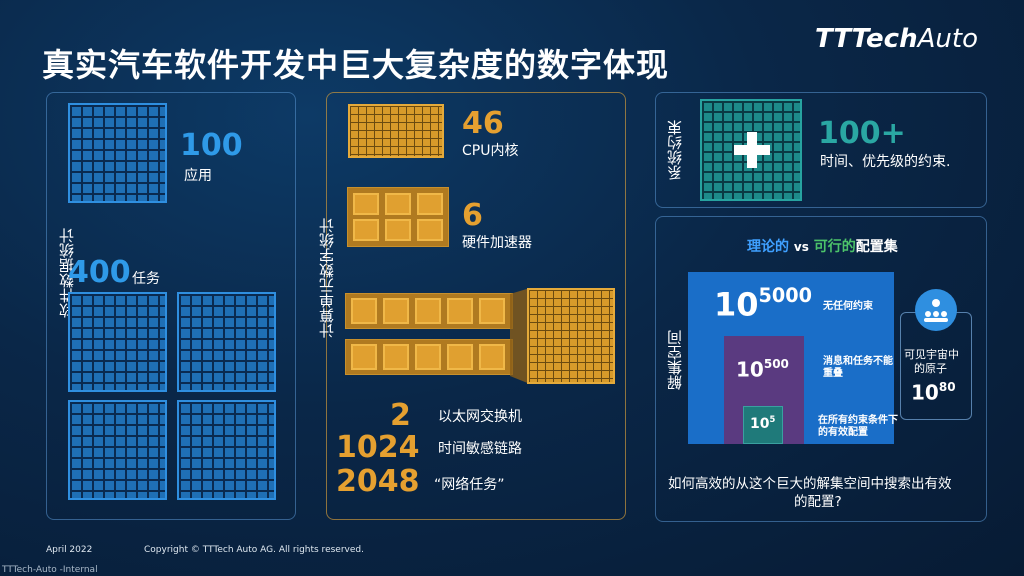 This screenshot has width=1024, height=576. What do you see at coordinates (480, 417) in the screenshot?
I see `switch-label: 以太网交换机` at bounding box center [480, 417].